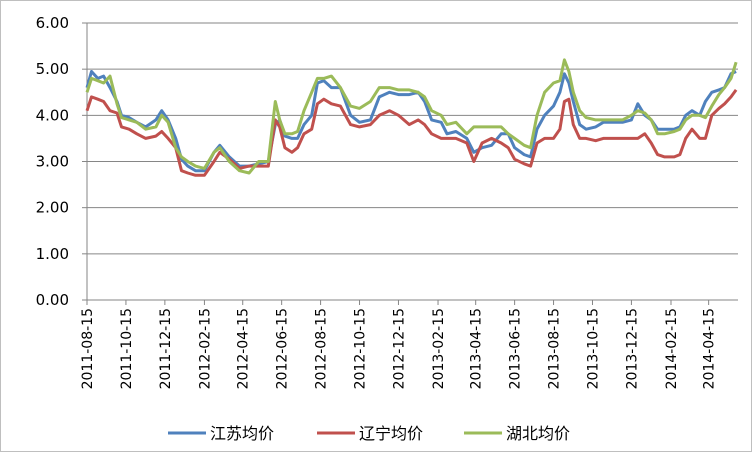 The image size is (752, 452). I want to click on legend-label-3: 湖北均价, so click(538, 433).